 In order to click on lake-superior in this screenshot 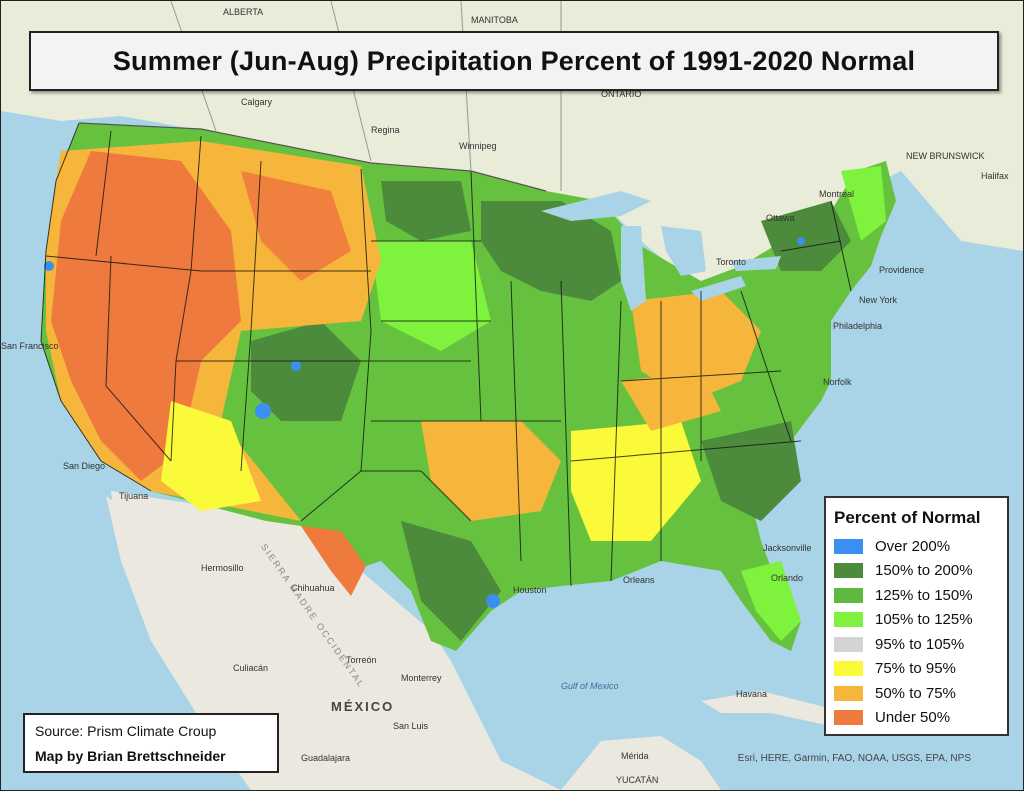, I will do `click(596, 206)`.